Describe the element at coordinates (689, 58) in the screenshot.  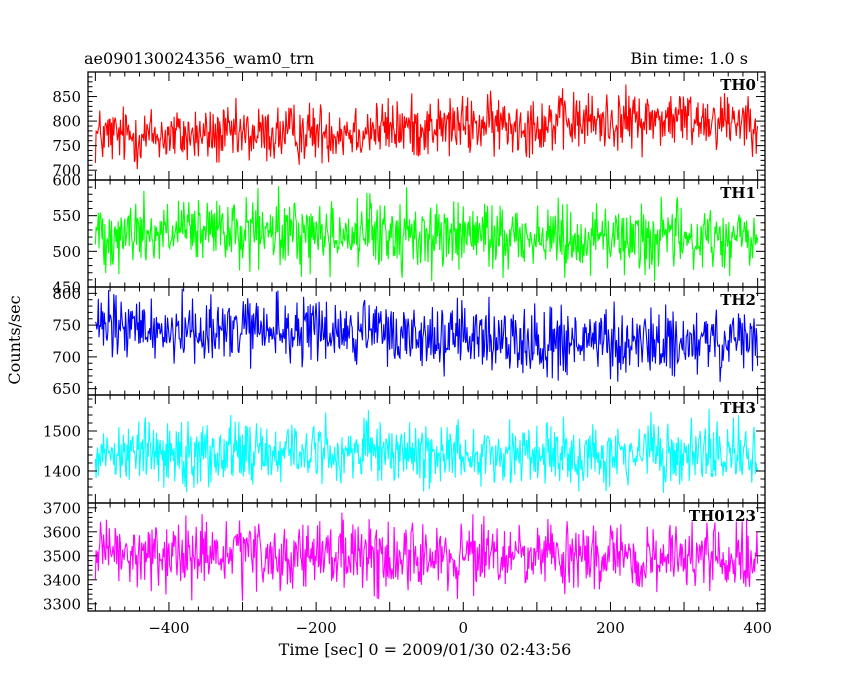
I see `bin-time-label: Bin time: 1.0 s` at that location.